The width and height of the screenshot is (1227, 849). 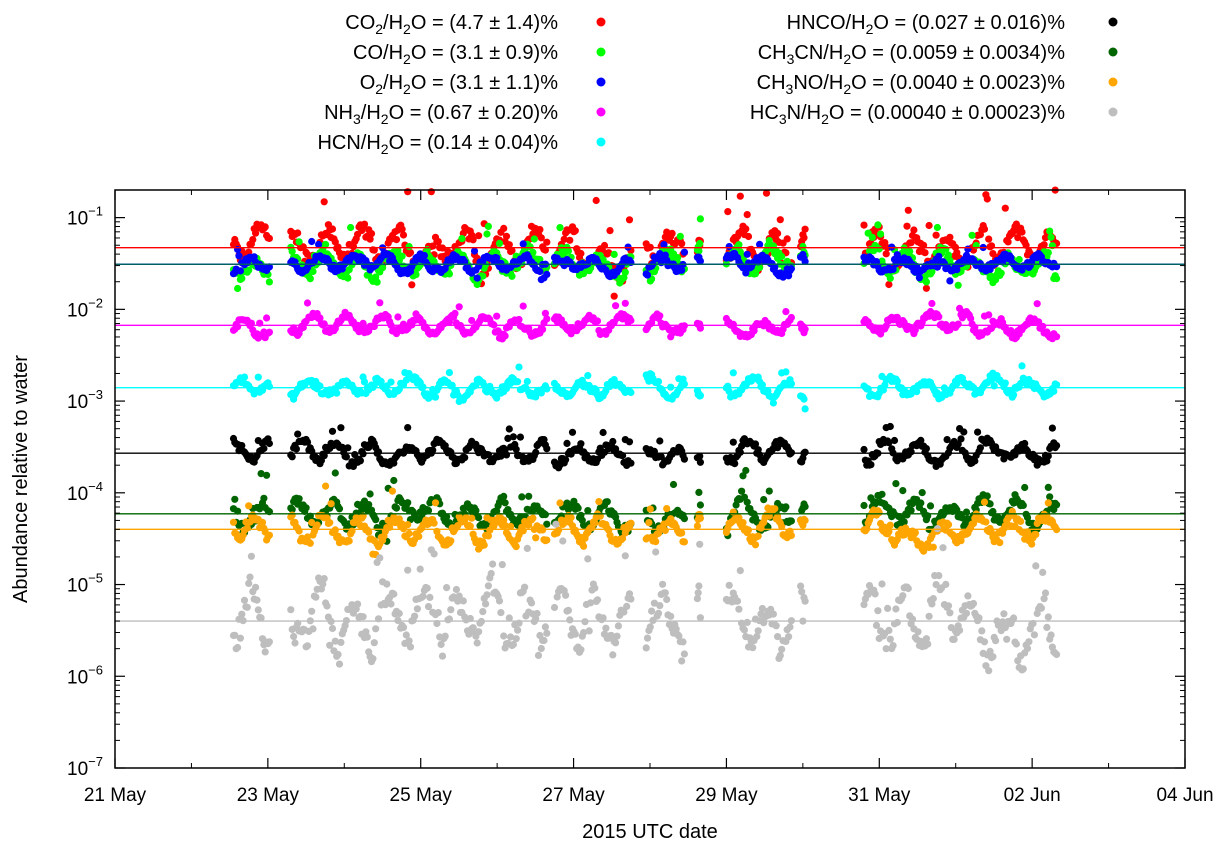 I want to click on y-tick-label: 10−2, so click(x=85, y=308).